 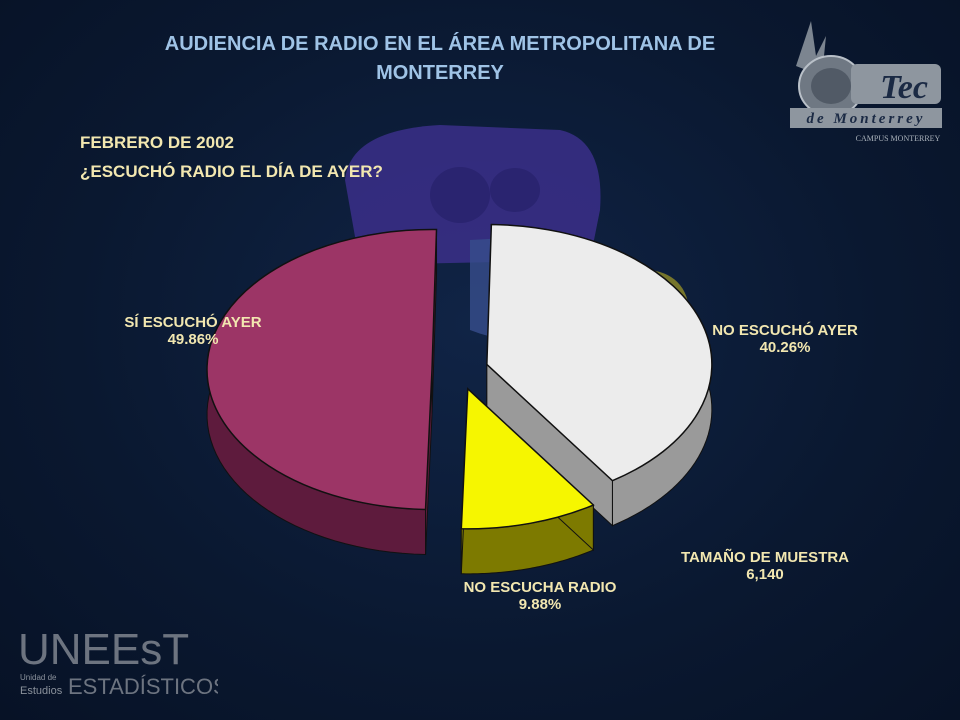 I want to click on uneest-logo: UNEEsT Unidad de Estudios ESTADÍSTICOS, so click(x=118, y=662).